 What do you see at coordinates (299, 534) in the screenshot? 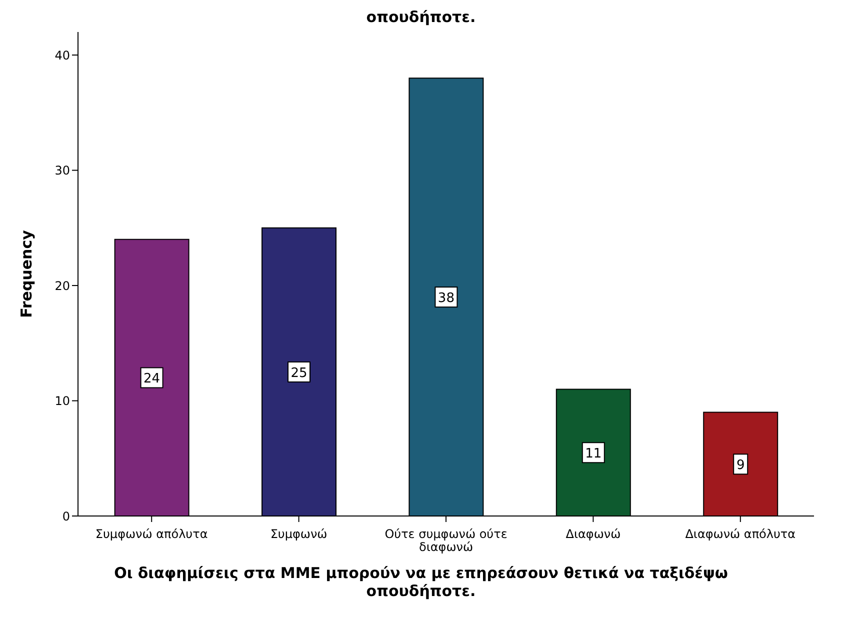
I see `x-tick-label: Συμφωνώ` at bounding box center [299, 534].